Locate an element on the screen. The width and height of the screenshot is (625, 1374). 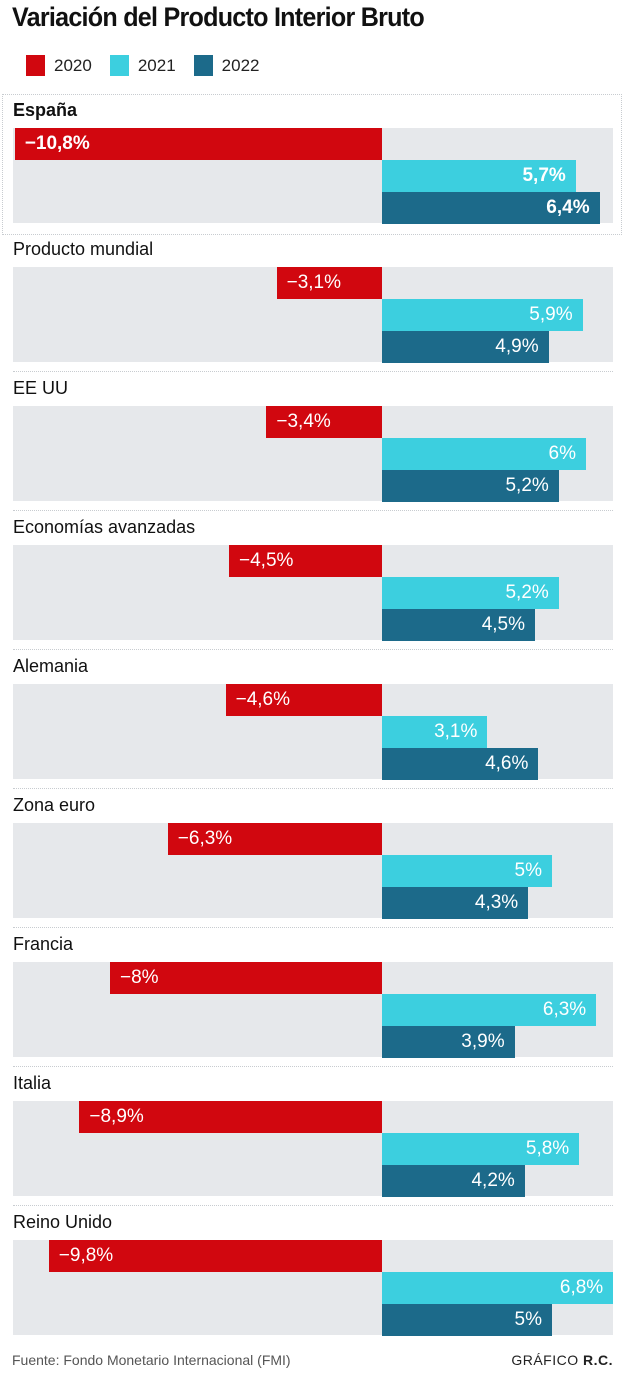
data-label: 5,9% is located at coordinates (551, 314).